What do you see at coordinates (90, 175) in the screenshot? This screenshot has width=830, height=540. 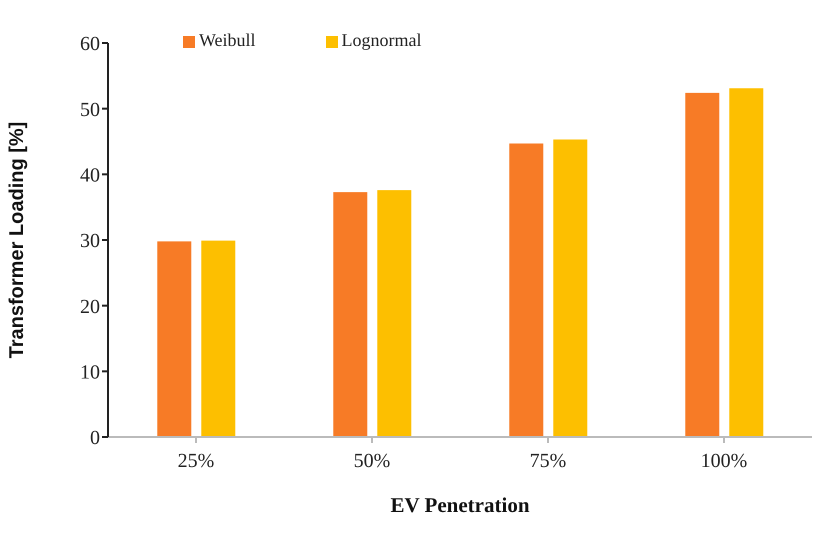 I see `y-tick-label: 40` at bounding box center [90, 175].